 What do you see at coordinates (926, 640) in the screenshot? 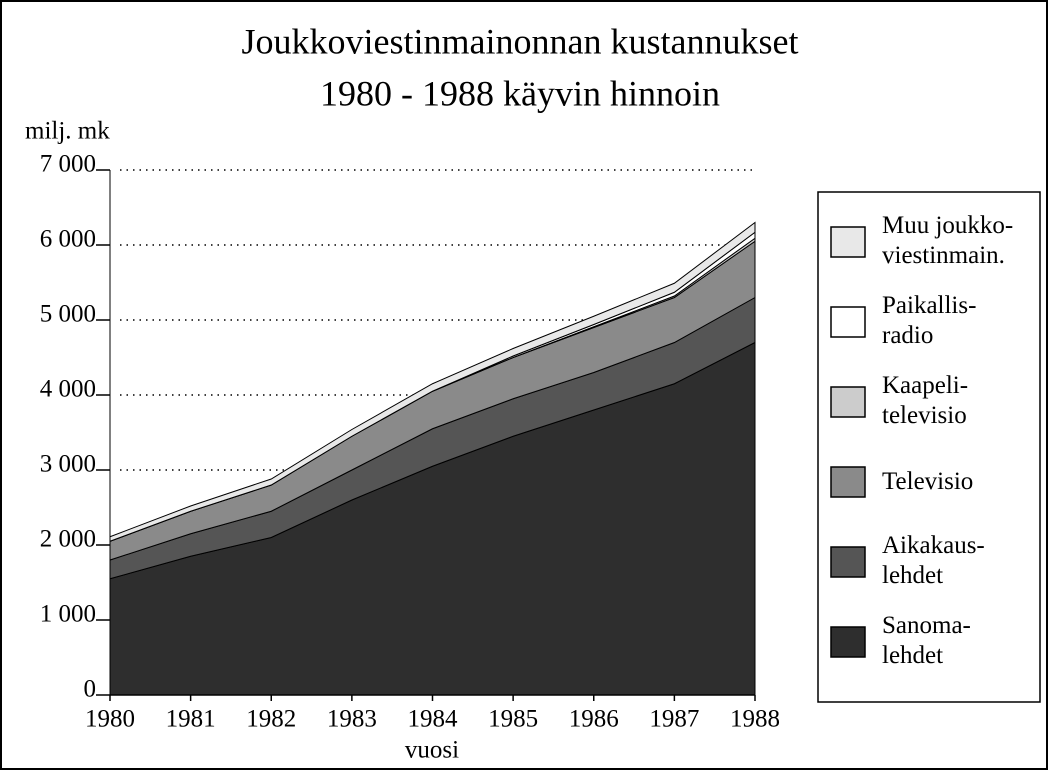
I see `legend-label: Sanoma-lehdet` at bounding box center [926, 640].